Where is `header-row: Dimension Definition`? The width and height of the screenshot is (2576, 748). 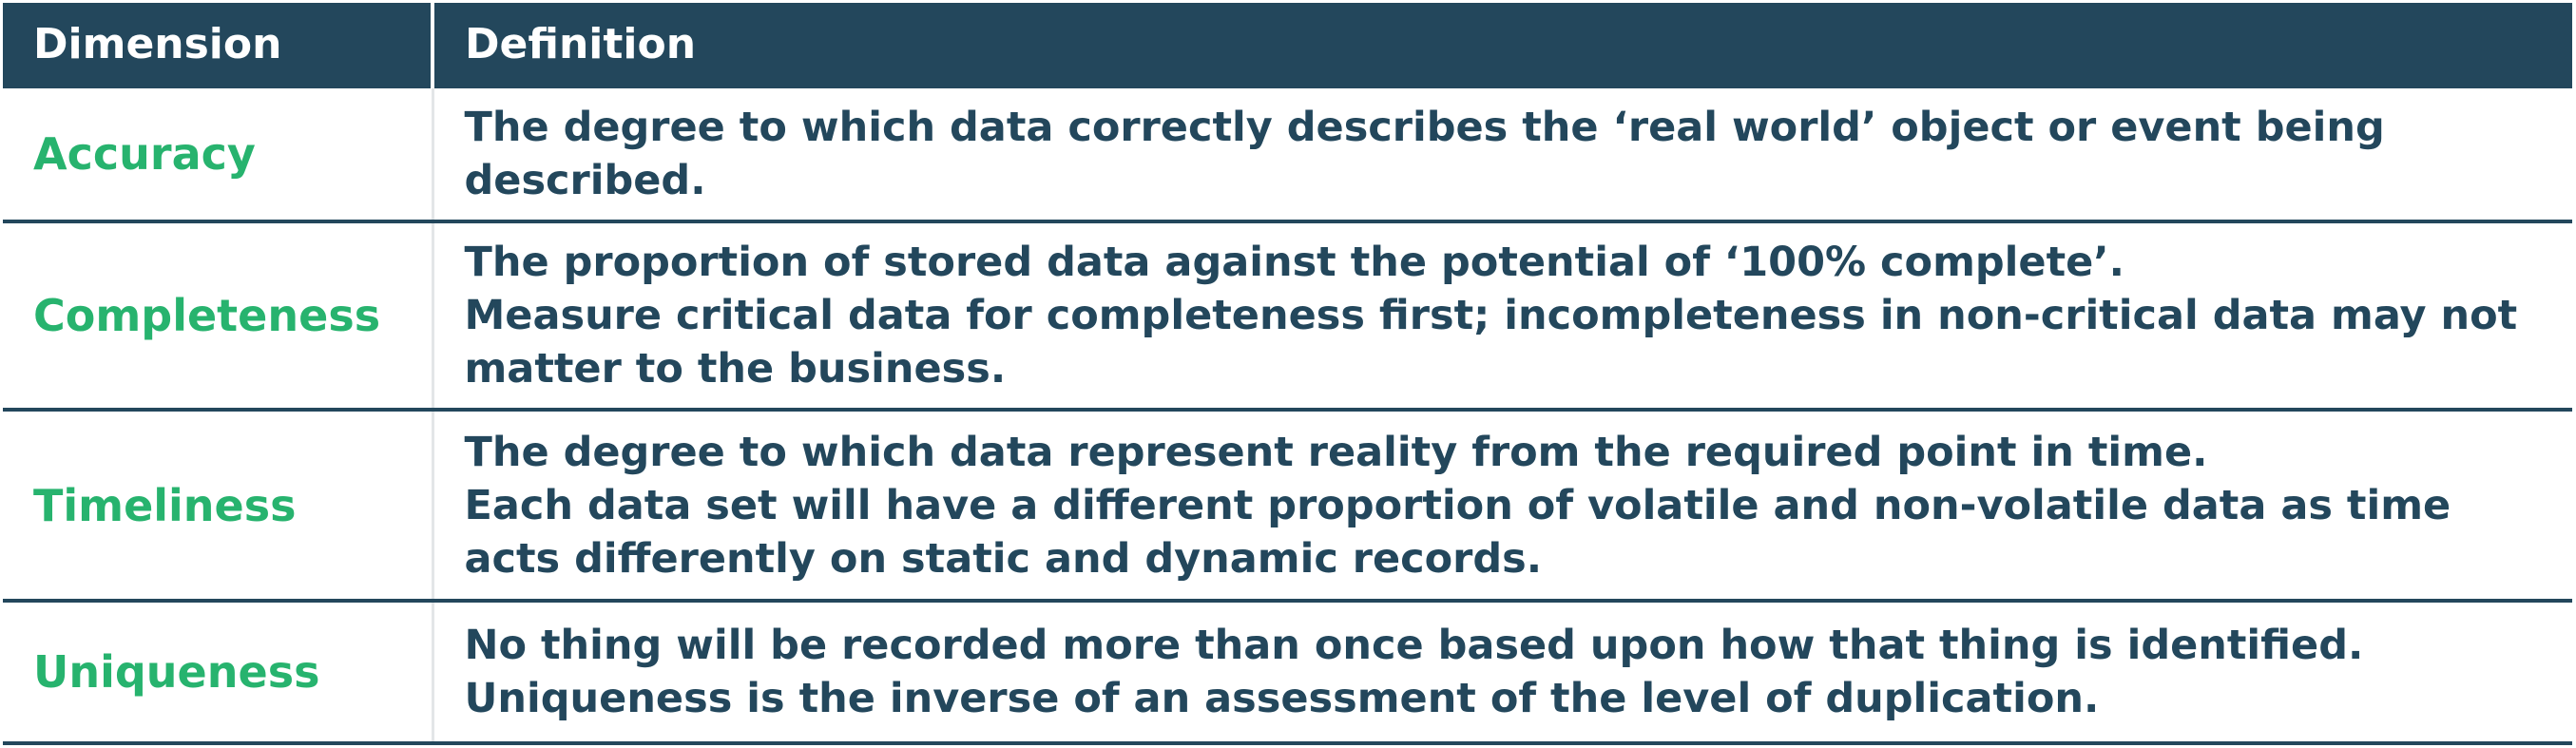
header-row: Dimension Definition is located at coordinates (1287, 45).